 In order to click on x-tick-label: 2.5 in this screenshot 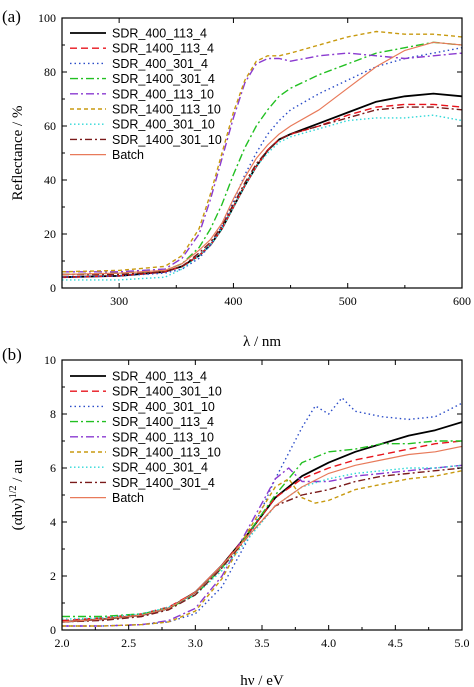, I will do `click(128, 643)`.